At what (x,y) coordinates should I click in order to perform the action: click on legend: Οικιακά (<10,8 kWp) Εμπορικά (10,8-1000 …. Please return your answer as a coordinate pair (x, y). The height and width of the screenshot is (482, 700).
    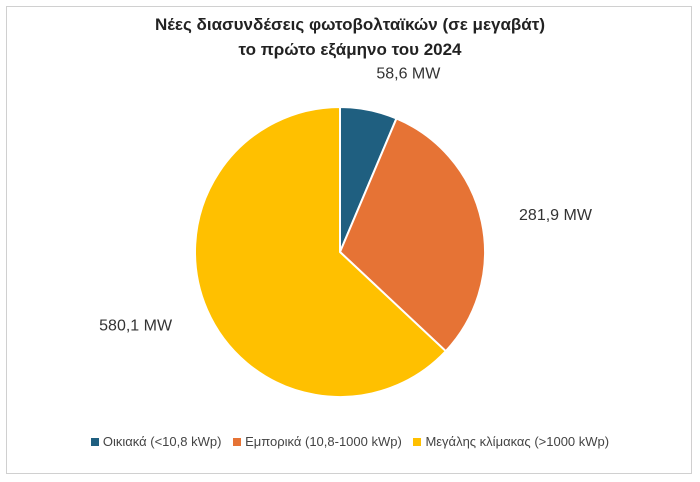
    Looking at the image, I should click on (350, 441).